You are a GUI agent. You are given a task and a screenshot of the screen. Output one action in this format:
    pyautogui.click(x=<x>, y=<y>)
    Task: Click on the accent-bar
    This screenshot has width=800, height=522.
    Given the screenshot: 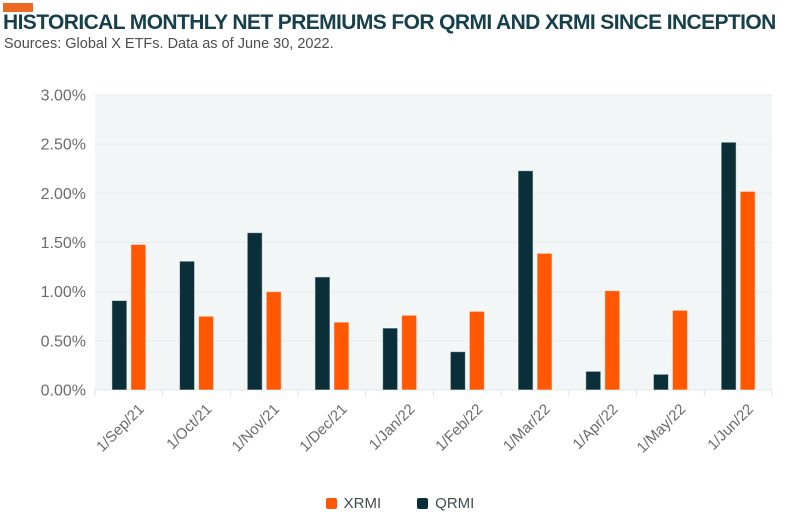 What is the action you would take?
    pyautogui.click(x=18, y=7)
    